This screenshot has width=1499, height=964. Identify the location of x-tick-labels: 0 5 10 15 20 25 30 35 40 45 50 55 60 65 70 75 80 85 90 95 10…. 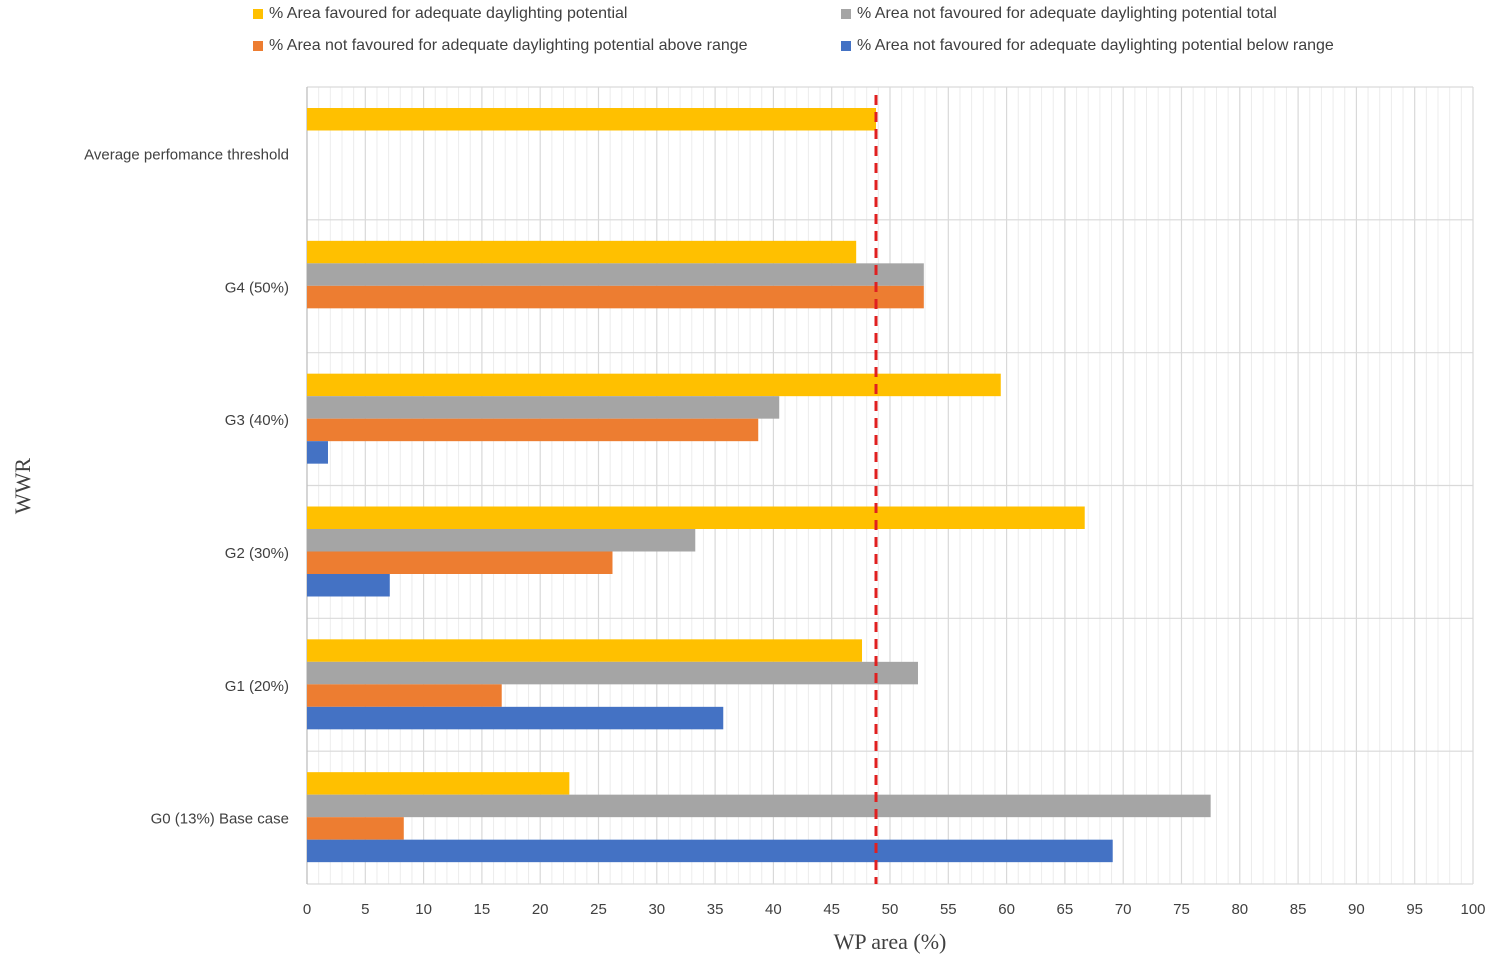
(894, 909).